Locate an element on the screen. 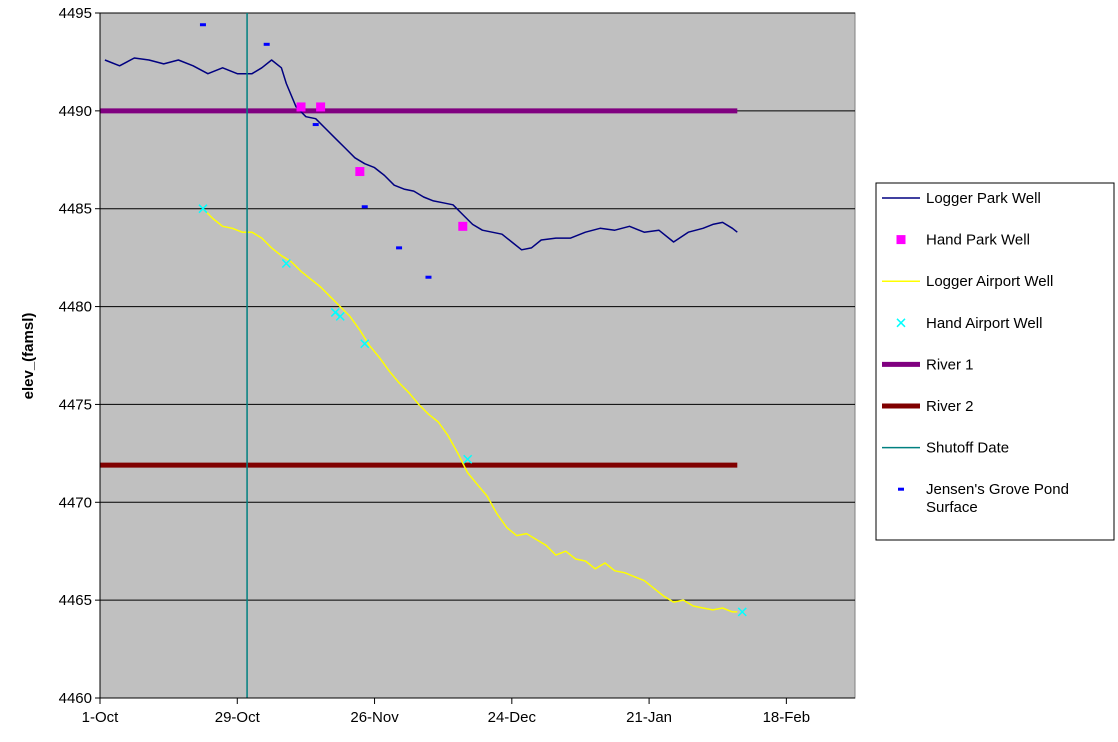 This screenshot has width=1118, height=742. legend-label: Logger Park Well is located at coordinates (983, 198).